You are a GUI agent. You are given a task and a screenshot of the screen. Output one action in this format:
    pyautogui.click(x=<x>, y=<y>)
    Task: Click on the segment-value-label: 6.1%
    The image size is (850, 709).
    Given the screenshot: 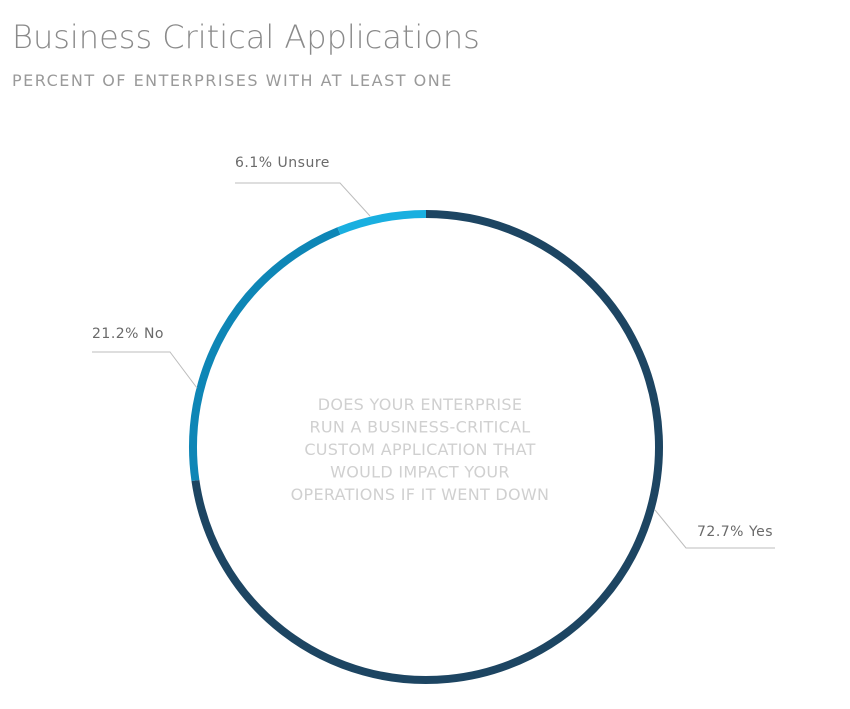 What is the action you would take?
    pyautogui.click(x=254, y=163)
    